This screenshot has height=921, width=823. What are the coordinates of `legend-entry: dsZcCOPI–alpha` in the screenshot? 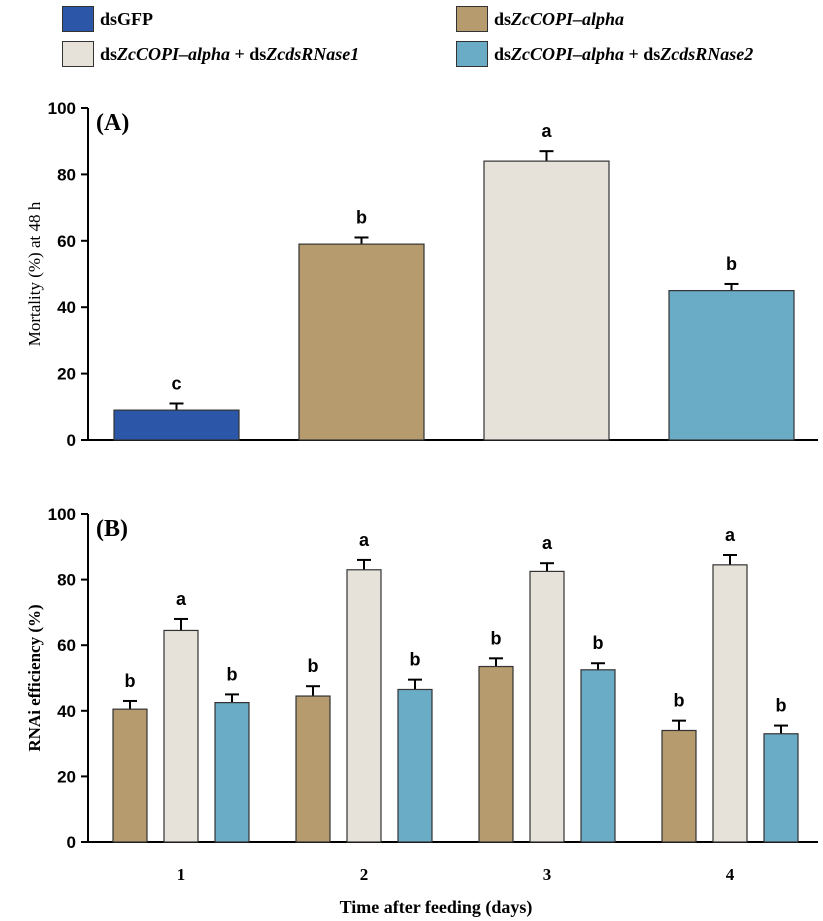 It's located at (540, 19).